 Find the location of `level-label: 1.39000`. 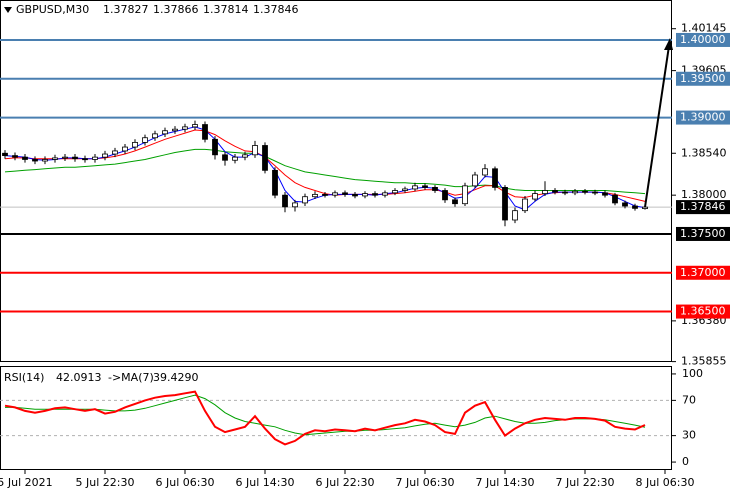

level-label: 1.39000 is located at coordinates (703, 117).